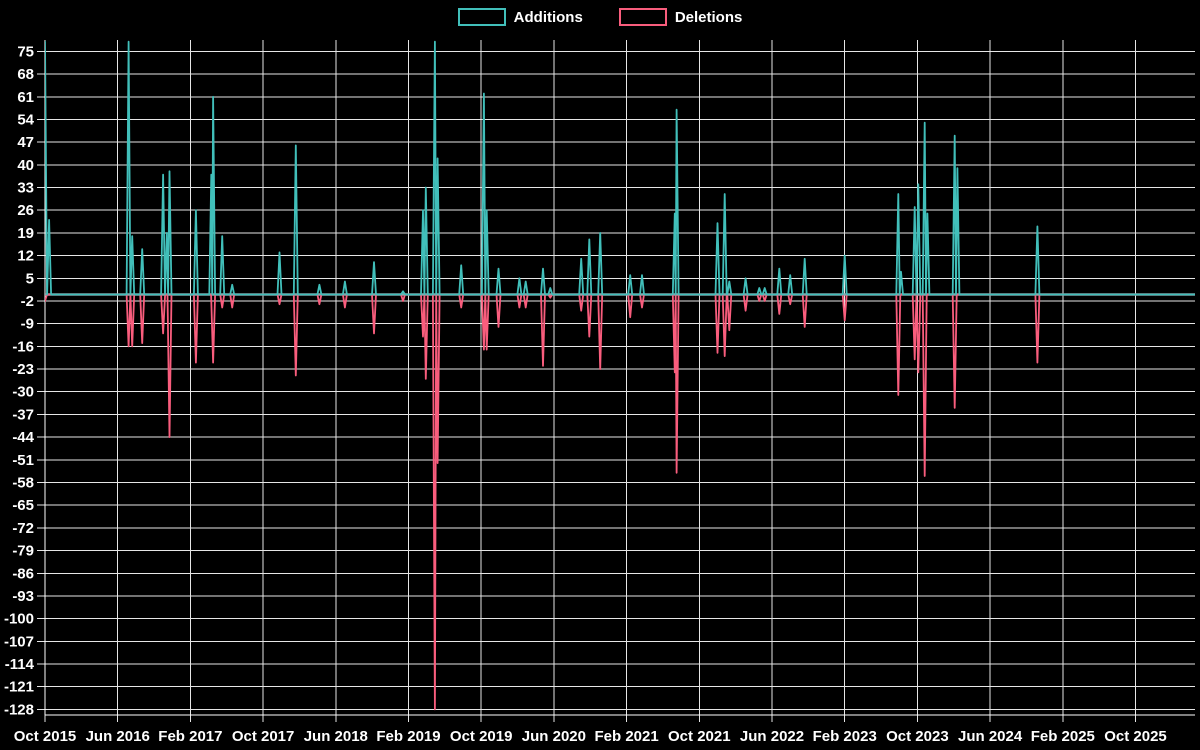 Image resolution: width=1200 pixels, height=750 pixels. I want to click on x-tick-label: Oct 2015, so click(45, 736).